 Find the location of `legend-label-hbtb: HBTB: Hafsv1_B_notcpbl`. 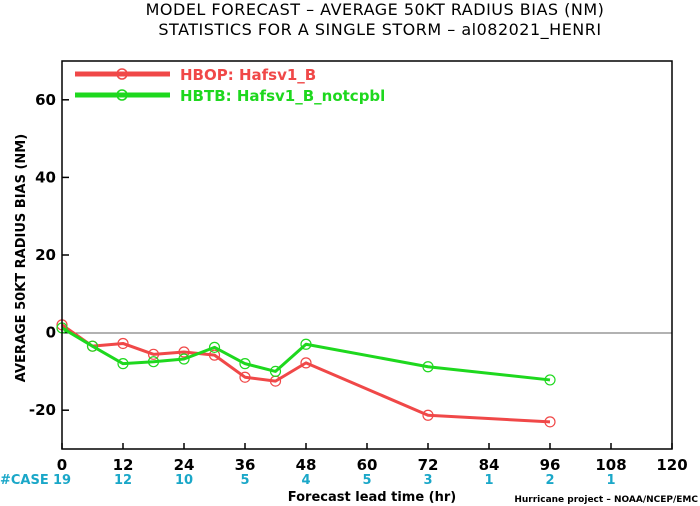

legend-label-hbtb: HBTB: Hafsv1_B_notcpbl is located at coordinates (282, 96).